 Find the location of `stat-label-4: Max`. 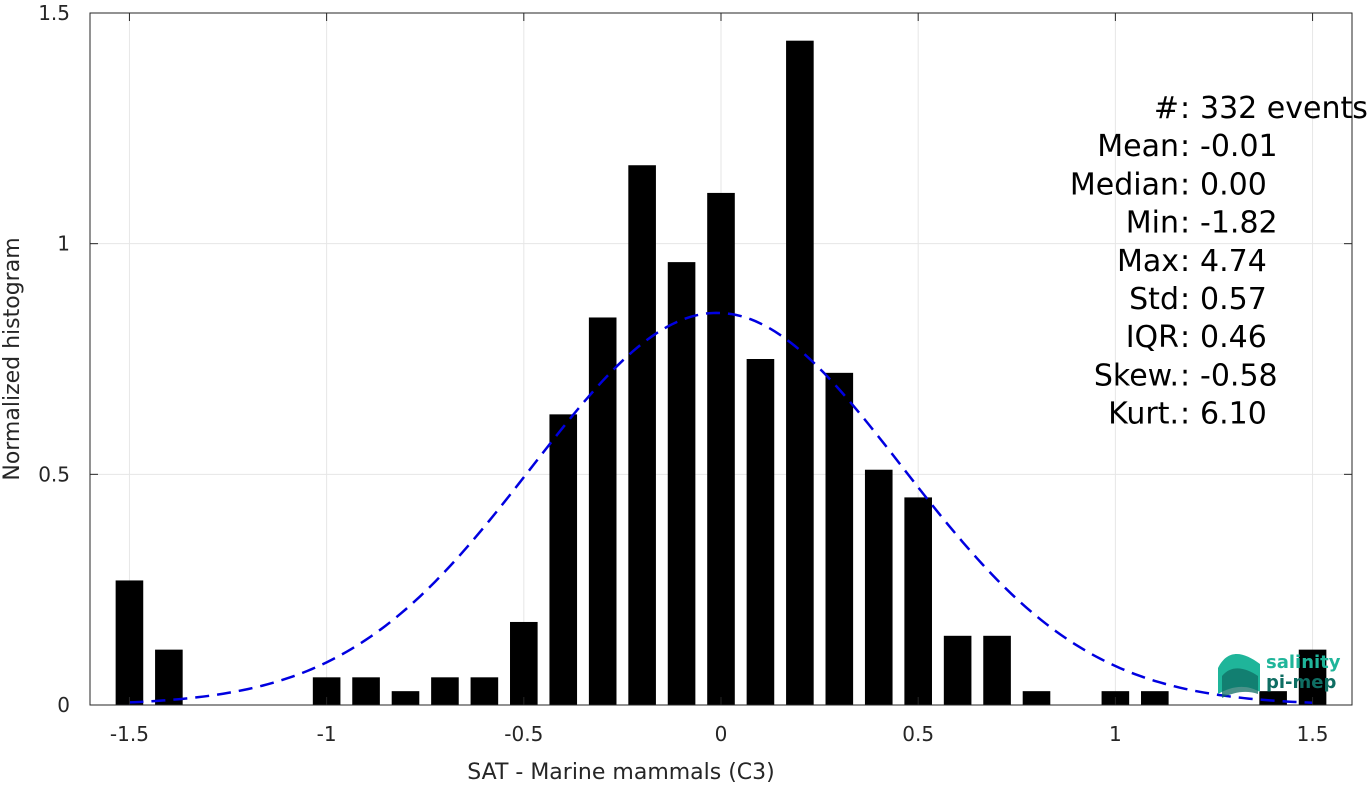

stat-label-4: Max is located at coordinates (1148, 261).